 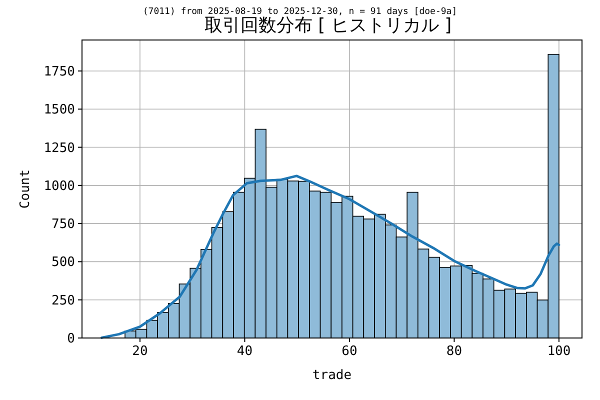 I want to click on x-tick-label: 80, so click(x=454, y=351).